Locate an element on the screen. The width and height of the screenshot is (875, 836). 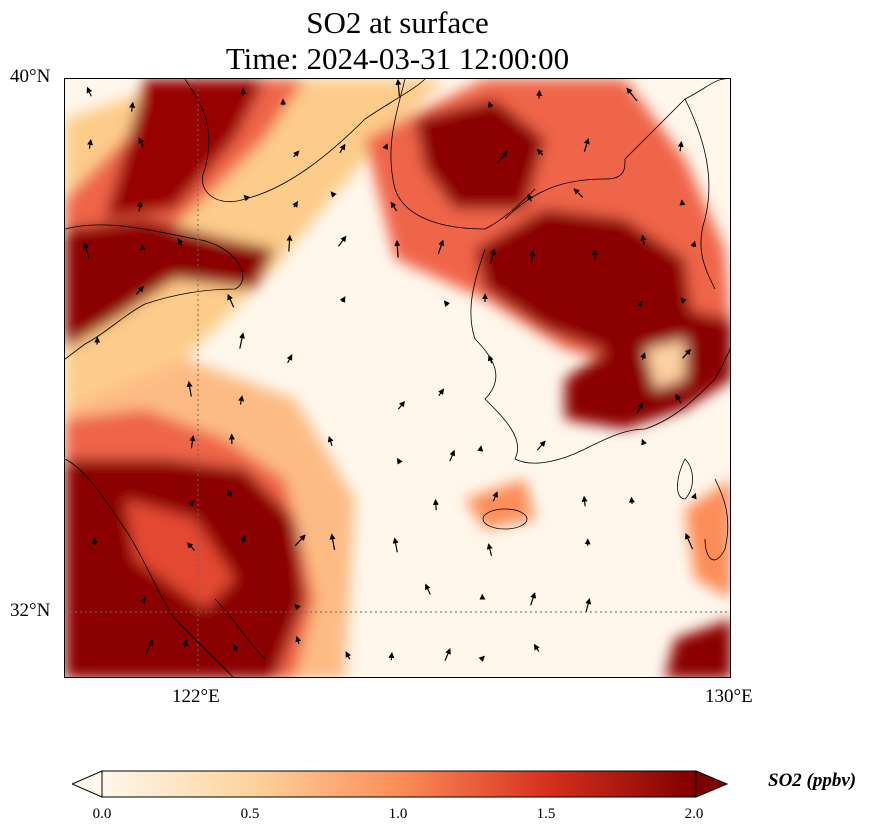
colorbar is located at coordinates (400, 784).